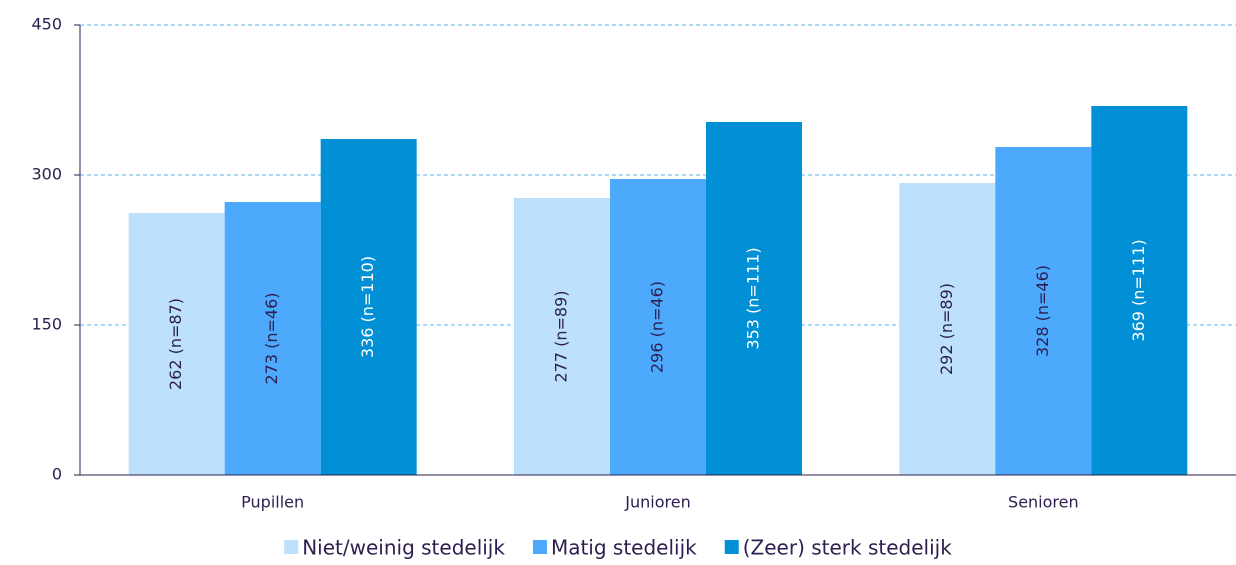  What do you see at coordinates (847, 548) in the screenshot?
I see `legend-text: (Zeer) sterk stedelijk` at bounding box center [847, 548].